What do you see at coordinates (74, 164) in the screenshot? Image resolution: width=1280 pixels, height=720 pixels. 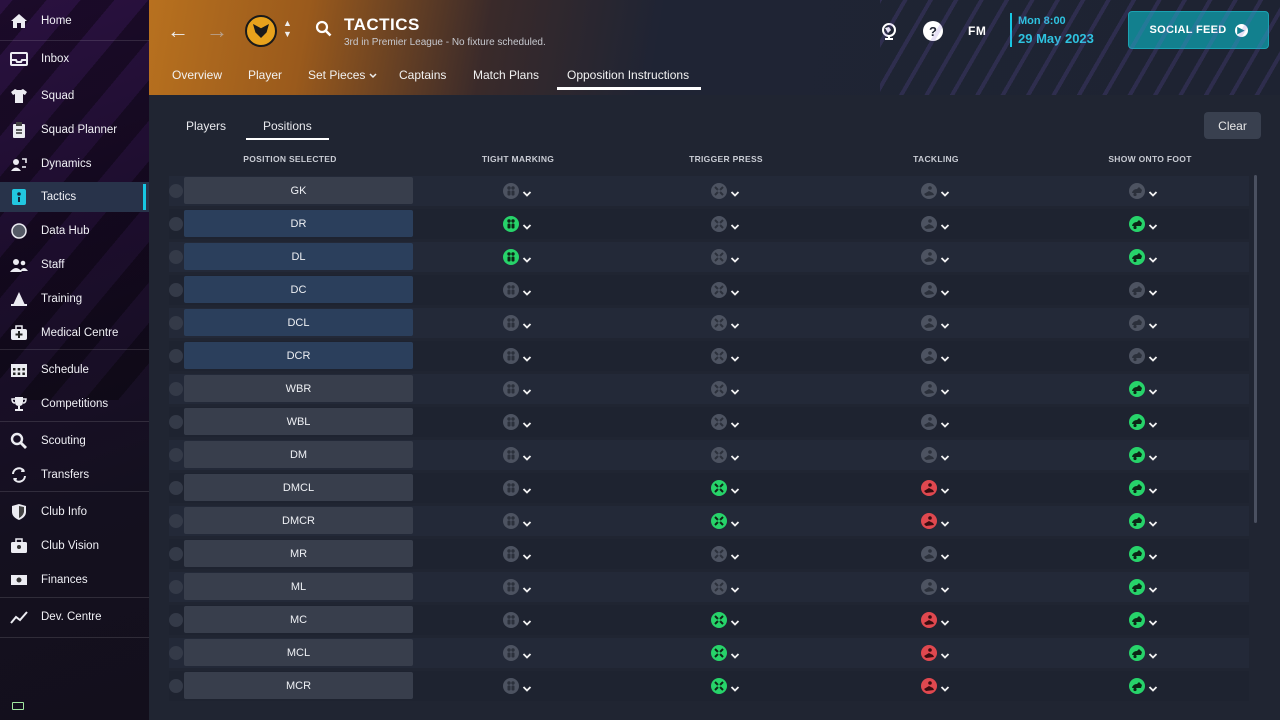 I see `sidebar-item-dynamics: Dynamics` at bounding box center [74, 164].